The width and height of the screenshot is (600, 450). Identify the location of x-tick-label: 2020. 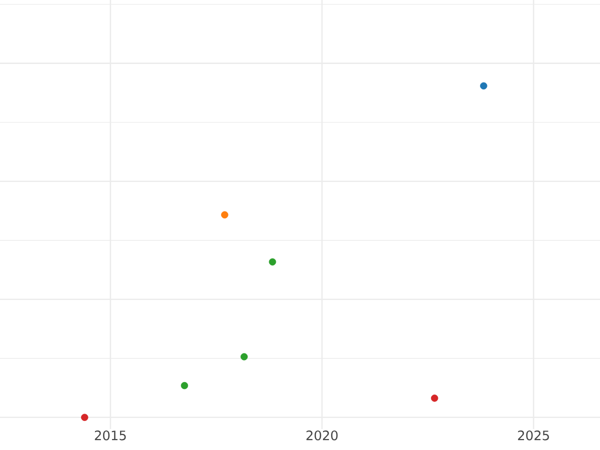
(322, 435).